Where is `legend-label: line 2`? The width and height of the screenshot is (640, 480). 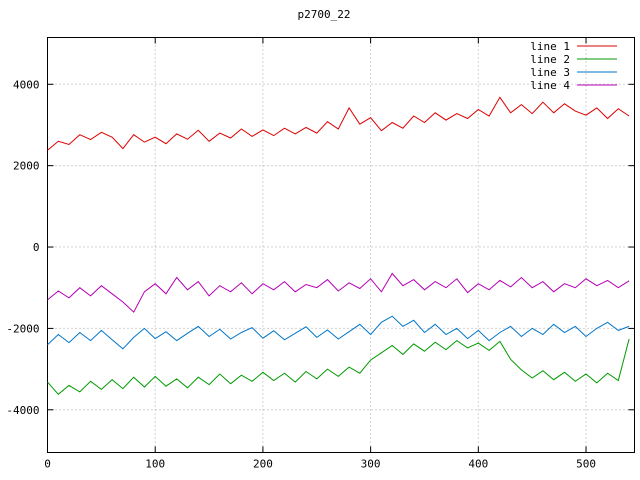 legend-label: line 2 is located at coordinates (550, 59).